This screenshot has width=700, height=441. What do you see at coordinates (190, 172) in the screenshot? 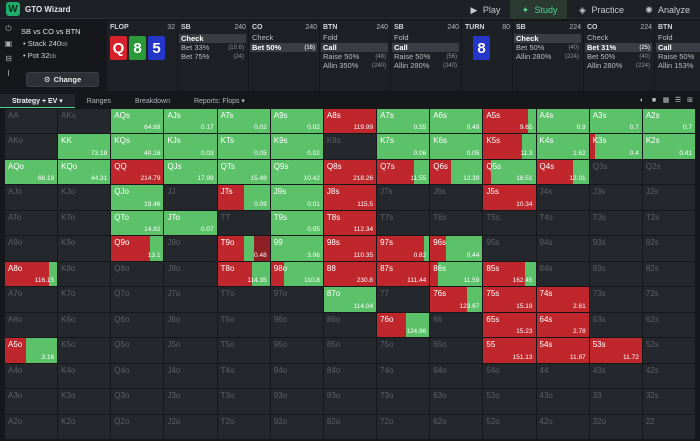
I see `hand-cell: QJs 17.99` at bounding box center [190, 172].